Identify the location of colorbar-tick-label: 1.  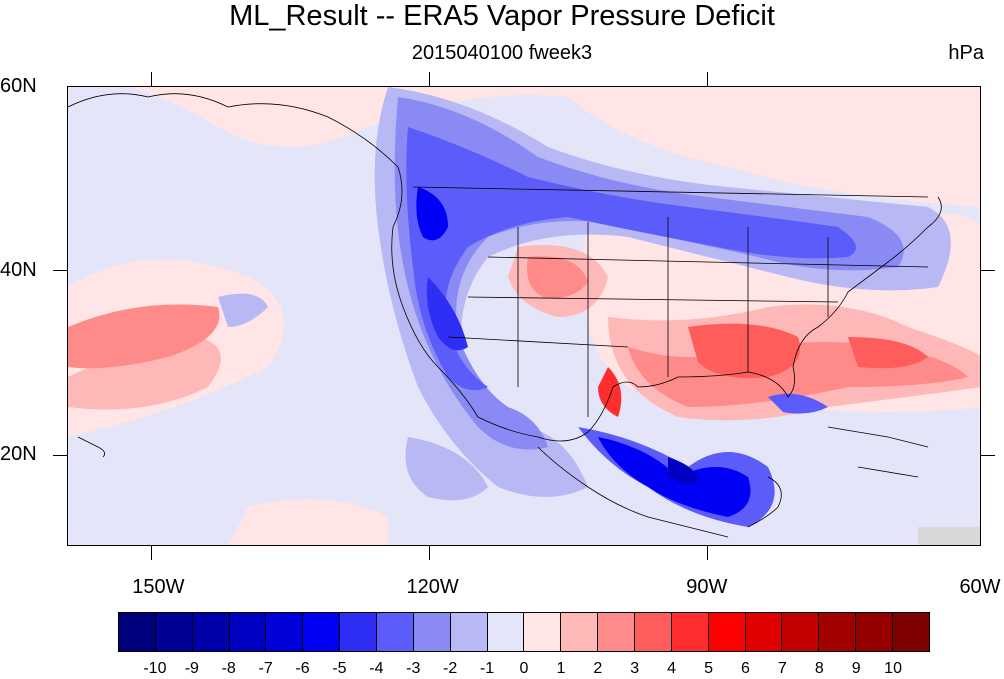
(561, 668).